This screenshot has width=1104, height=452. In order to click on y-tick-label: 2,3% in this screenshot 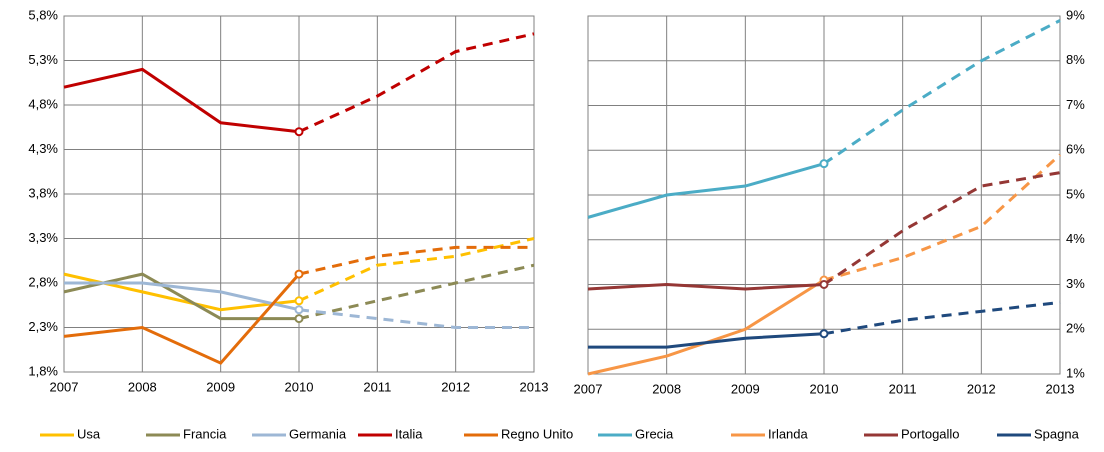, I will do `click(43, 326)`.